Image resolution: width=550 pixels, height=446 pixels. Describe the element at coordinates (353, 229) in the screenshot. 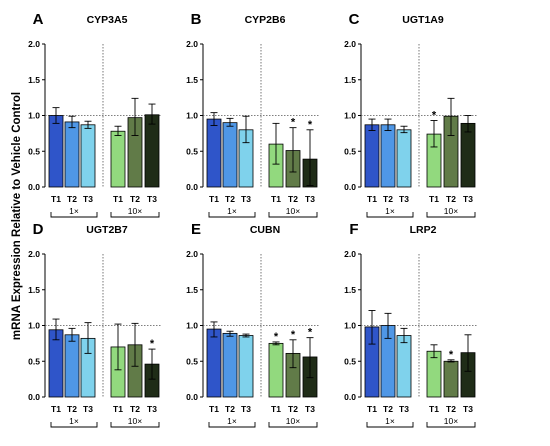

I see `panel-letter: F` at that location.